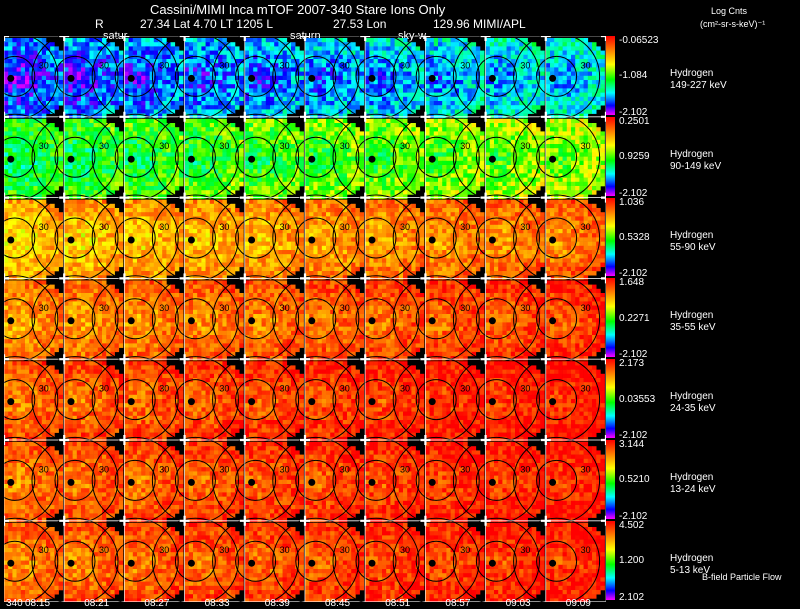  I want to click on channel-label: Hydrogen 149-227 keV, so click(698, 80).